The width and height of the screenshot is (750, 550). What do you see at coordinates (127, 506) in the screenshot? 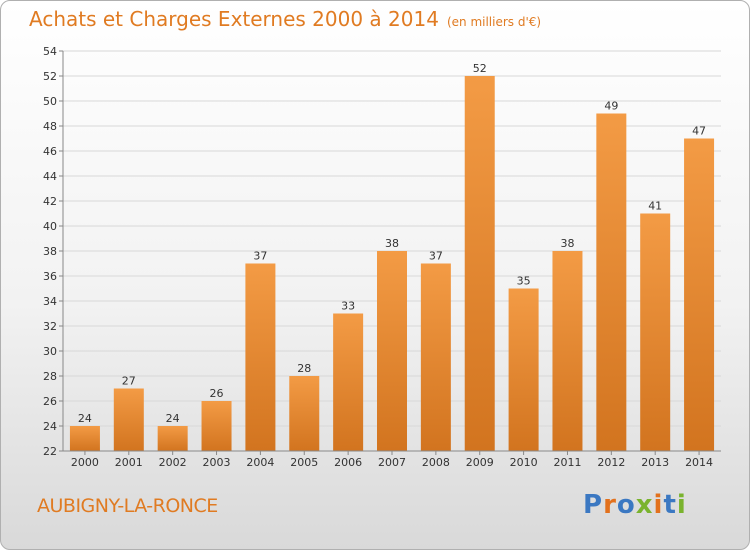
I see `place-name: AUBIGNY-LA-RONCE` at bounding box center [127, 506].